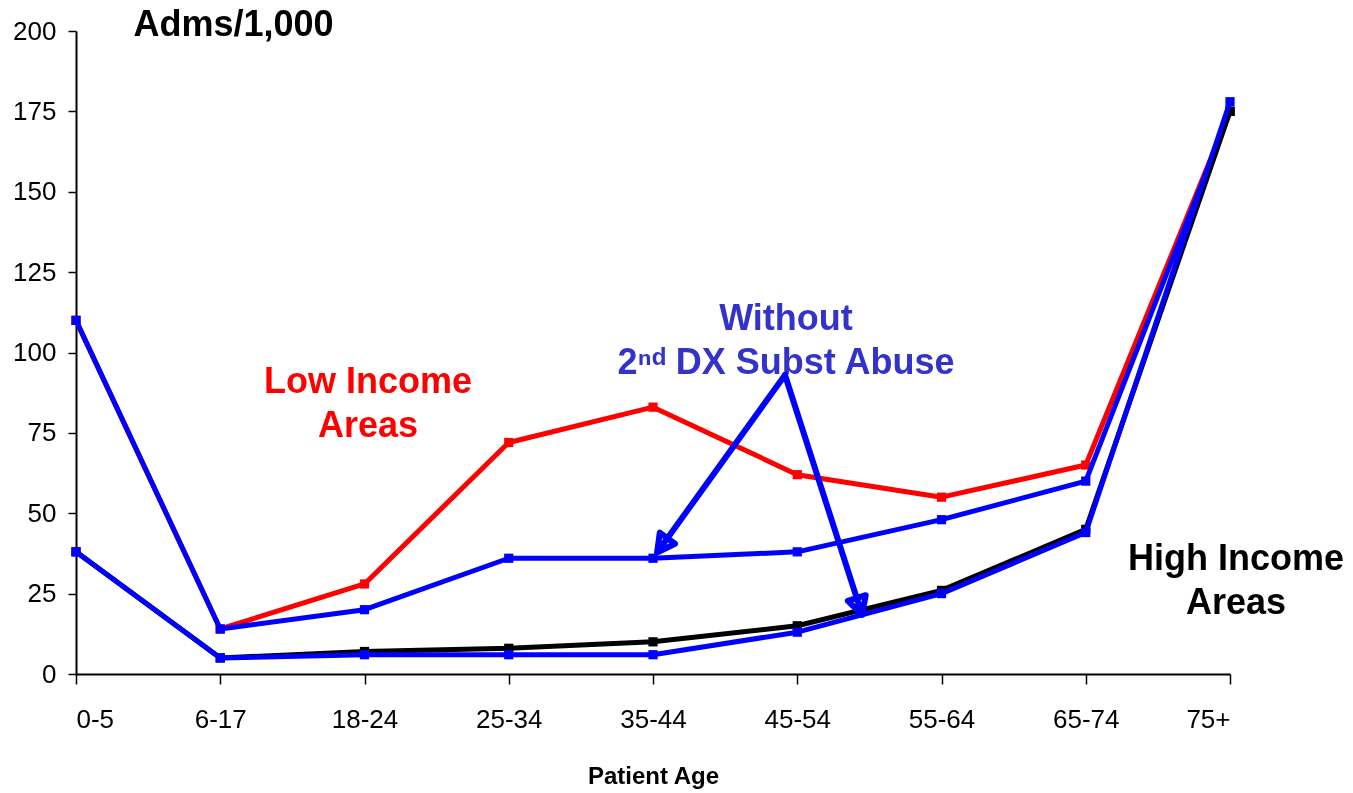 This screenshot has width=1353, height=793. Describe the element at coordinates (509, 718) in the screenshot. I see `x-tick-label: 25-34` at that location.